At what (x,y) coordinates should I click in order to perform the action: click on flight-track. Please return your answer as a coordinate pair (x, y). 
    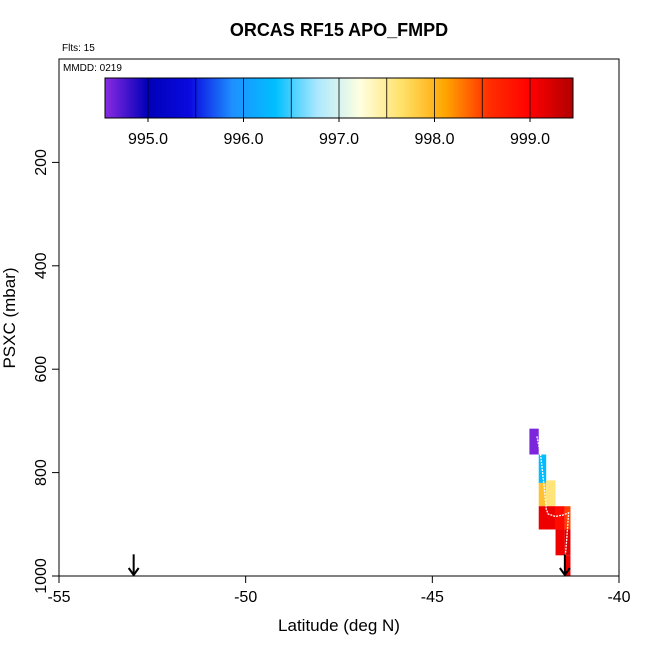
    Looking at the image, I should click on (553, 505).